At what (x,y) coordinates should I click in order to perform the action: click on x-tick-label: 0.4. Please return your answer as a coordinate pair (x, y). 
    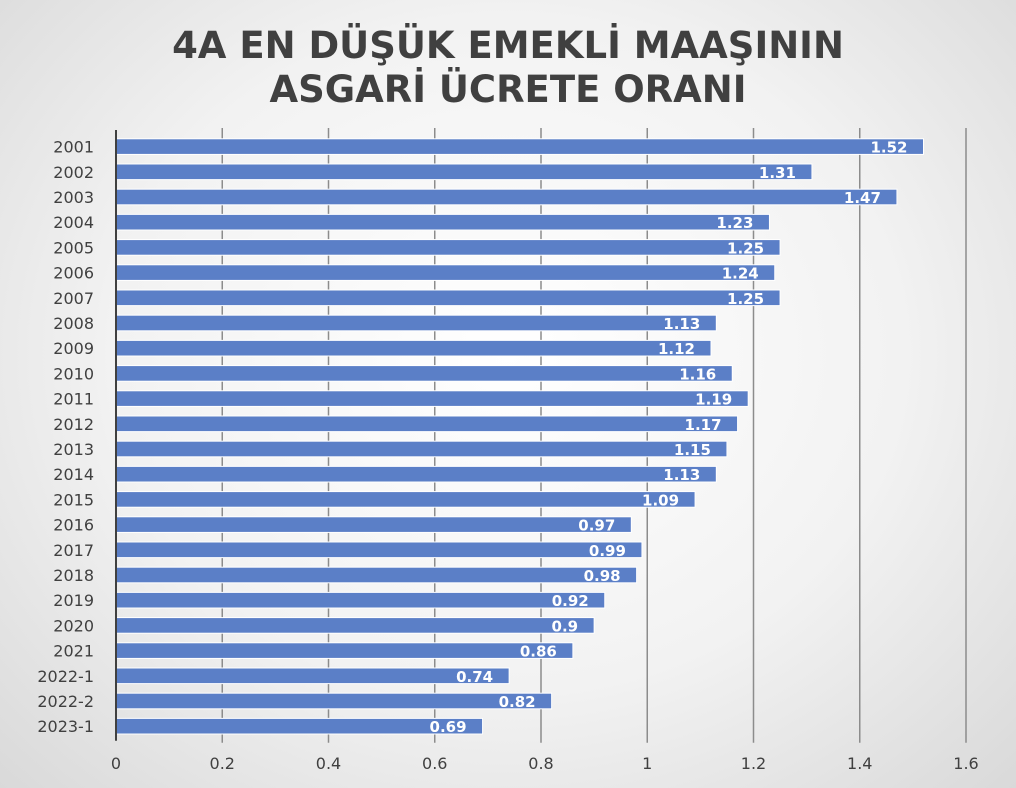
    Looking at the image, I should click on (328, 763).